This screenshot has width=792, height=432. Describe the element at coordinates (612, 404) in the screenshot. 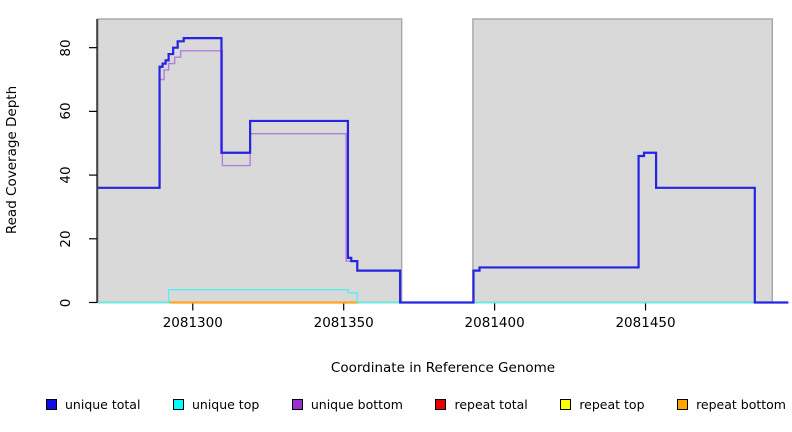

I see `legend-label: repeat top` at that location.